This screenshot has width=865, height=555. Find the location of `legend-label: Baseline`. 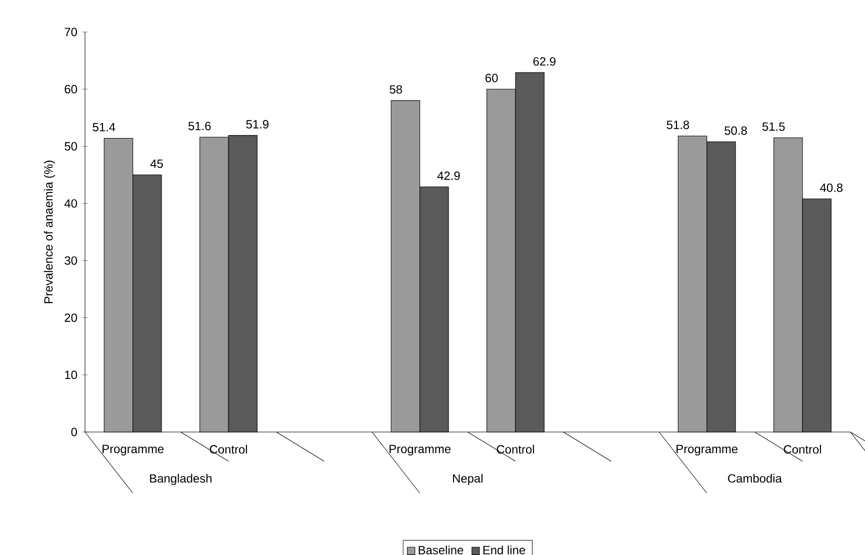

legend-label: Baseline is located at coordinates (441, 550).